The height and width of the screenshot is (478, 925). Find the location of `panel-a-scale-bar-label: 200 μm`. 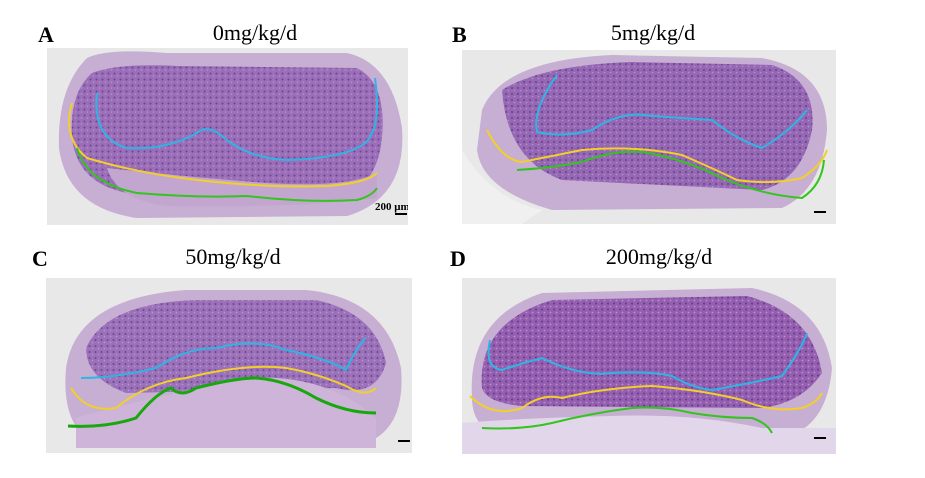

panel-a-scale-bar-label: 200 μm is located at coordinates (391, 207).